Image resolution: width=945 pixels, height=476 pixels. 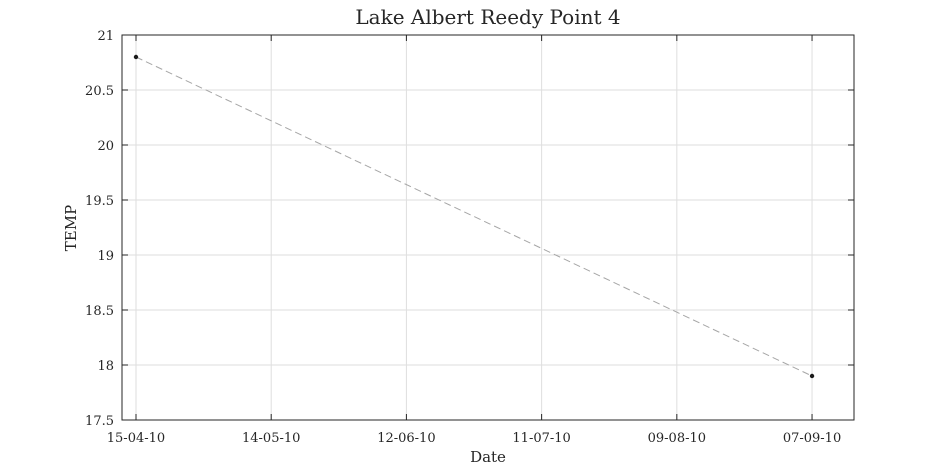 I want to click on x-tick-label: 09-08-10, so click(x=677, y=438).